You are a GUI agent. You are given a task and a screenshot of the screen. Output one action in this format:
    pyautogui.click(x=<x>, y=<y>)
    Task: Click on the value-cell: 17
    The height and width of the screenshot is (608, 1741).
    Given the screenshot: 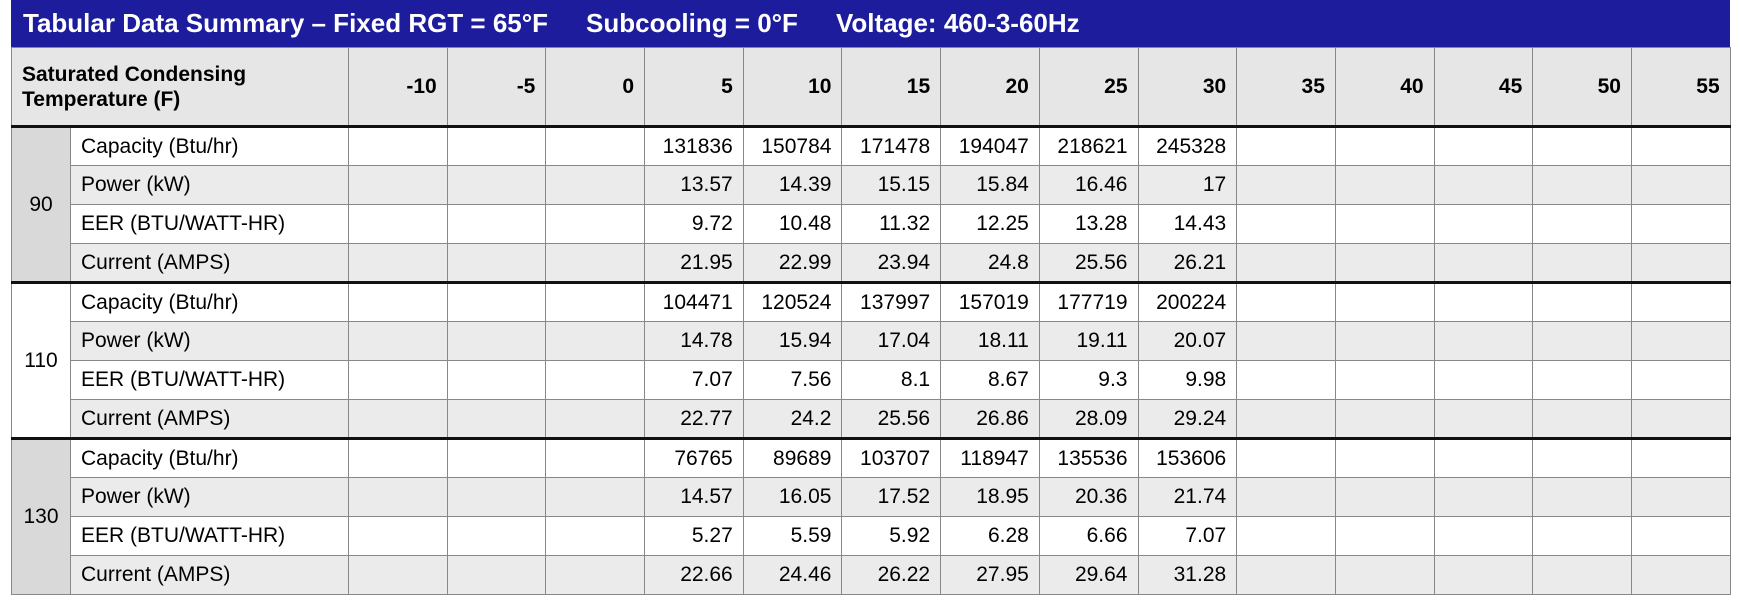 What is the action you would take?
    pyautogui.click(x=1187, y=185)
    